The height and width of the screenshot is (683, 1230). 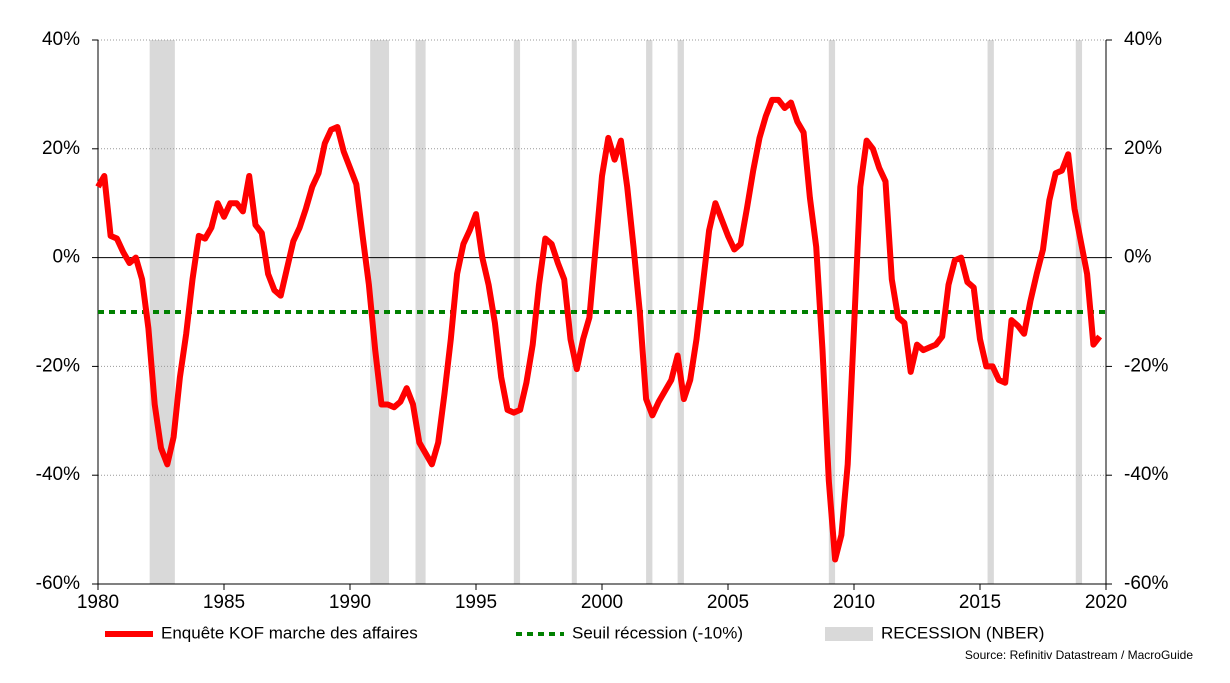 What do you see at coordinates (476, 602) in the screenshot?
I see `x-tick-label: 1995` at bounding box center [476, 602].